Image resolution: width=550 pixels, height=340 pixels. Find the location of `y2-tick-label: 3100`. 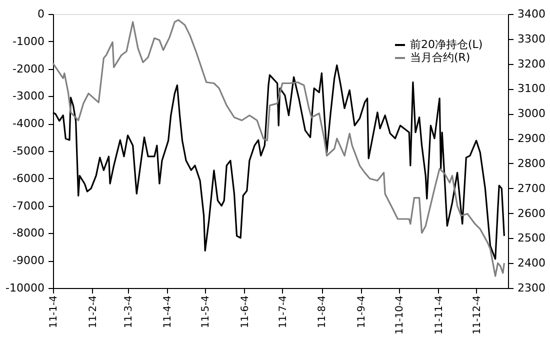

y2-tick-label: 3100 is located at coordinates (532, 89).